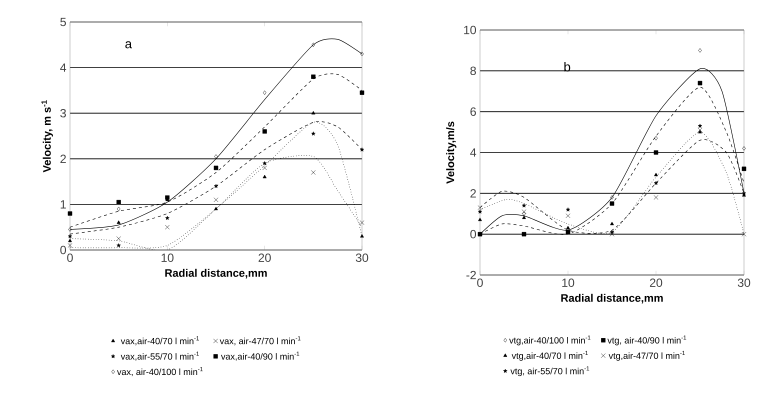 The width and height of the screenshot is (778, 411). What do you see at coordinates (473, 111) in the screenshot?
I see `y-tick-label: 6` at bounding box center [473, 111].